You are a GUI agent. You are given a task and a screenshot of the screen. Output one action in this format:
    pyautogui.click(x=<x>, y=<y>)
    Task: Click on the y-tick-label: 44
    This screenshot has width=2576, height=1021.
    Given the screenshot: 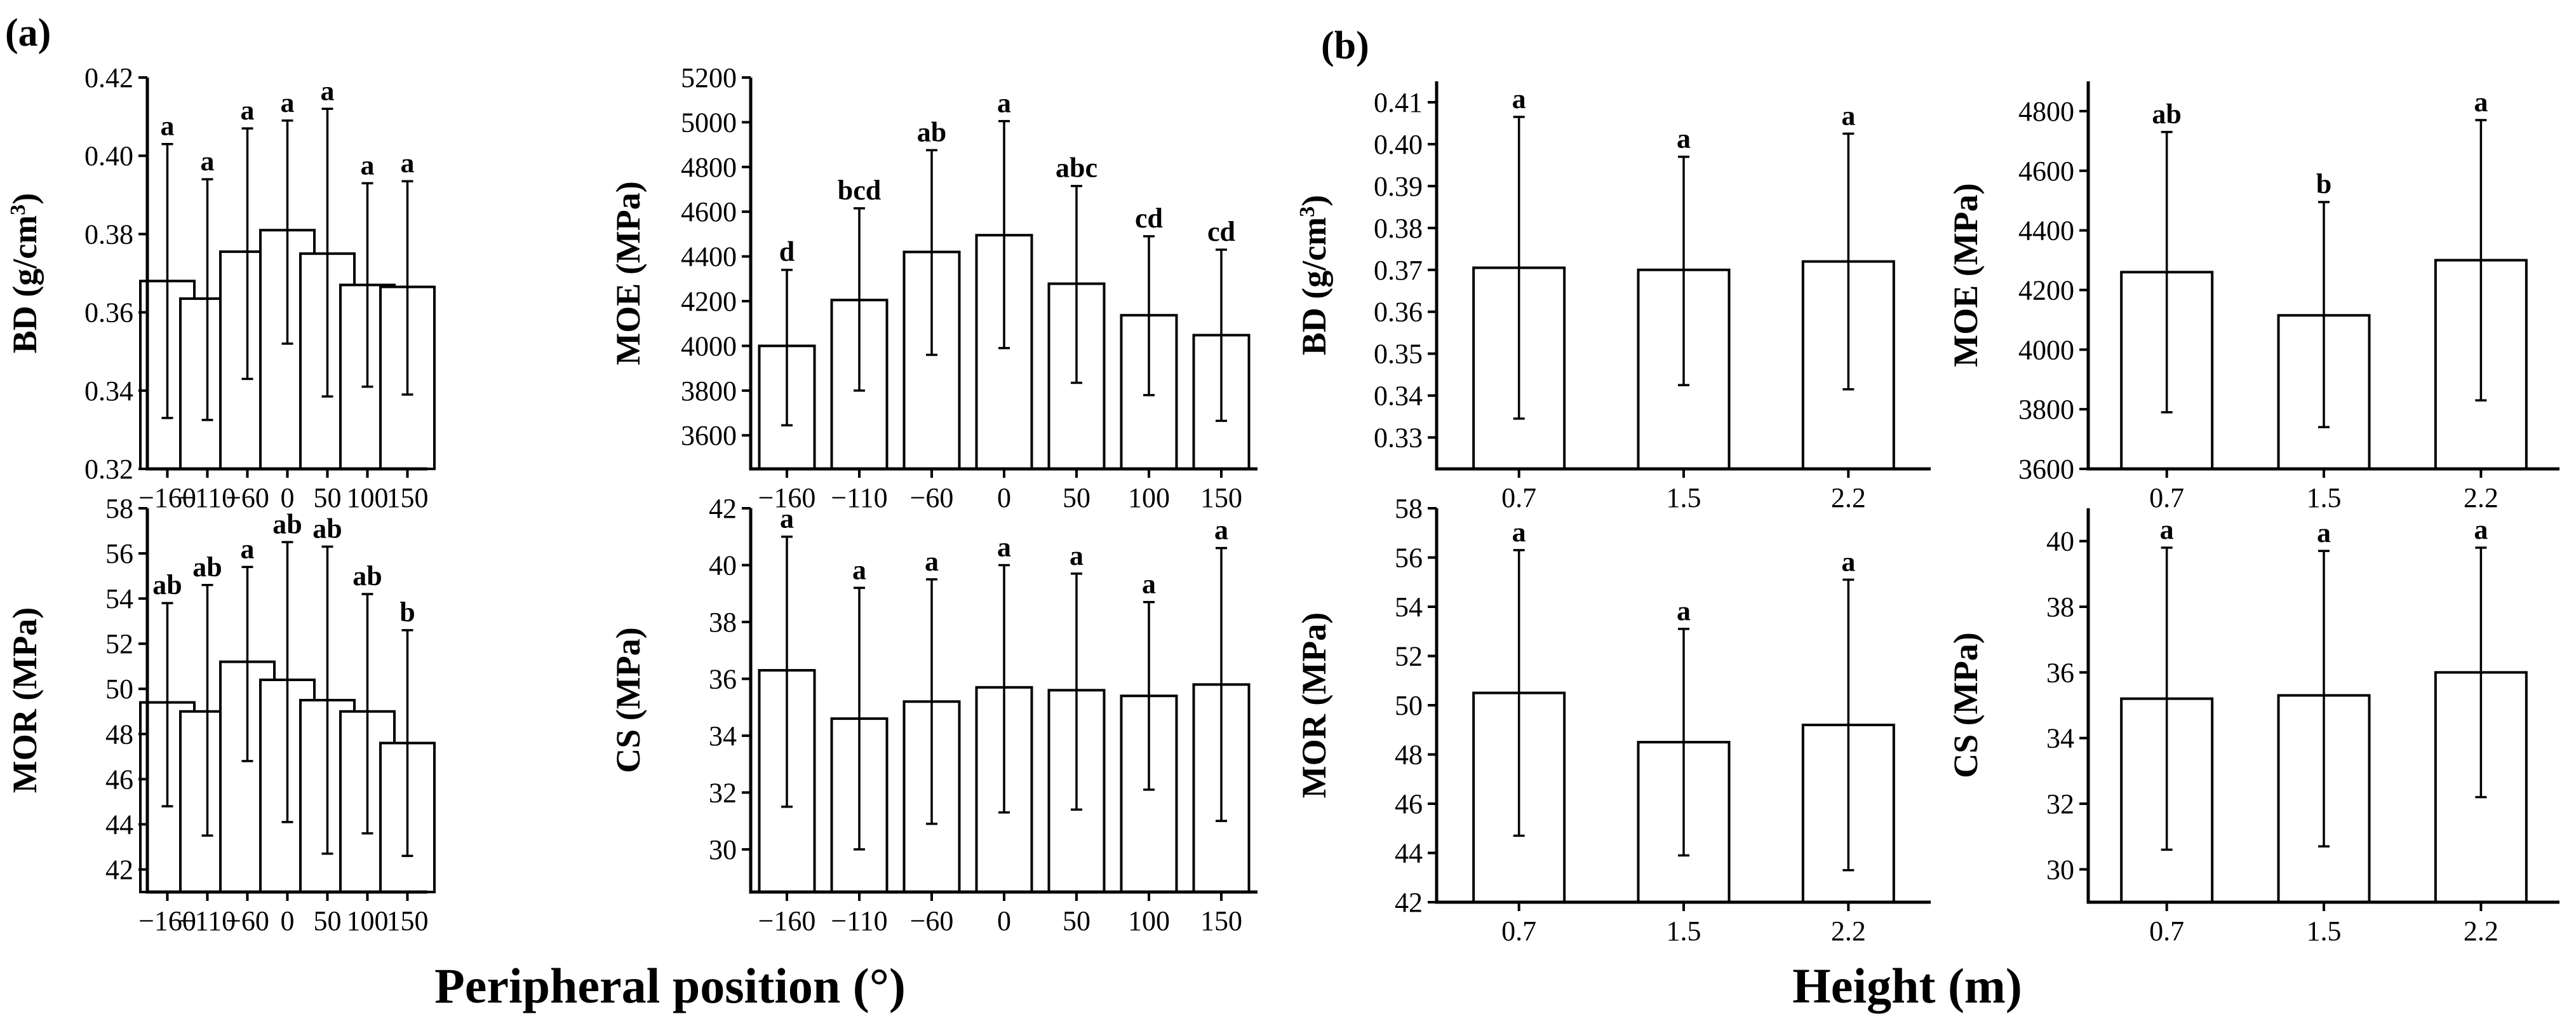 What is the action you would take?
    pyautogui.click(x=119, y=824)
    